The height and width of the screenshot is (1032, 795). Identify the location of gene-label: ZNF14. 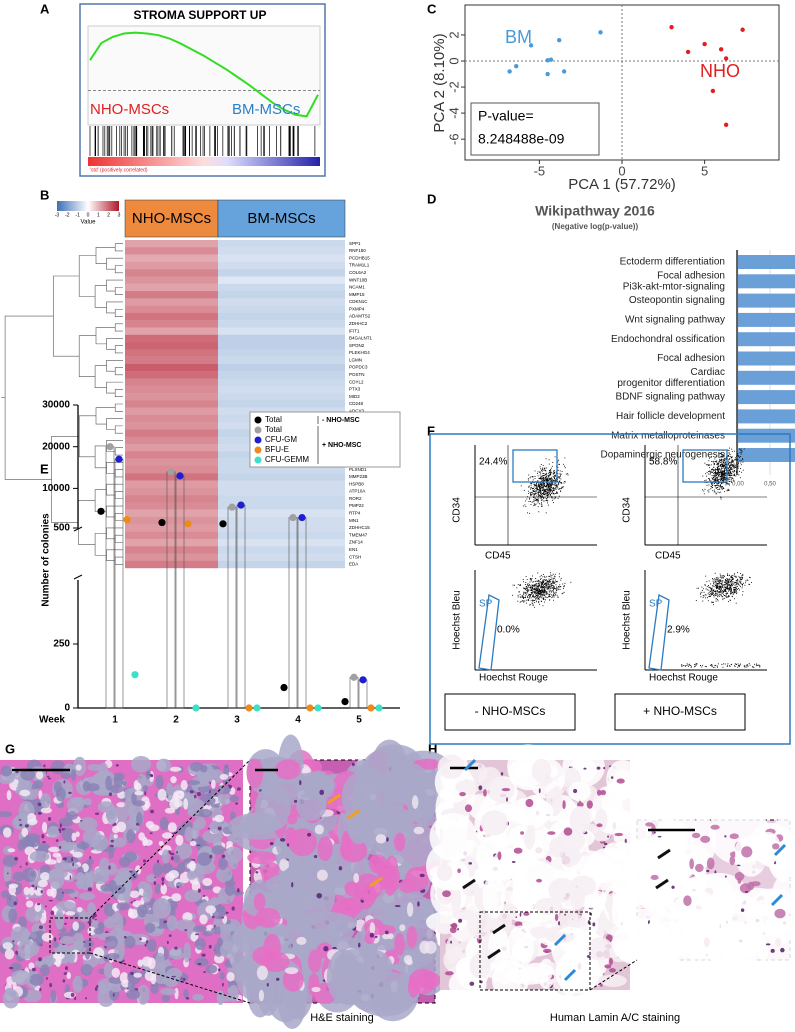
(356, 542).